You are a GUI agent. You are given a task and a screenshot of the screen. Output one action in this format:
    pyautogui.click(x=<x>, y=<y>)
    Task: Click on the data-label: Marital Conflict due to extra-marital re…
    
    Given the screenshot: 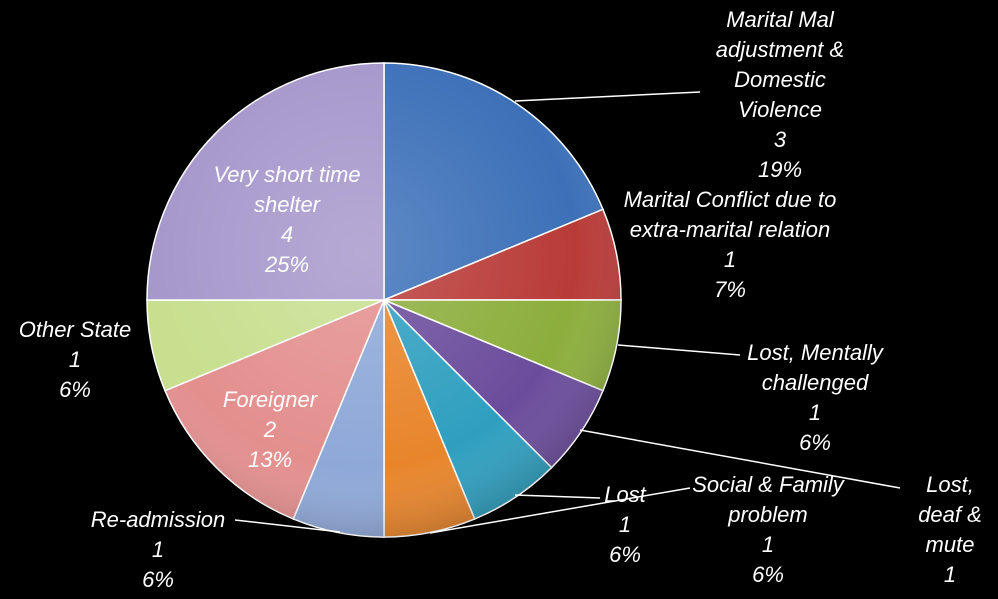 What is the action you would take?
    pyautogui.click(x=730, y=245)
    